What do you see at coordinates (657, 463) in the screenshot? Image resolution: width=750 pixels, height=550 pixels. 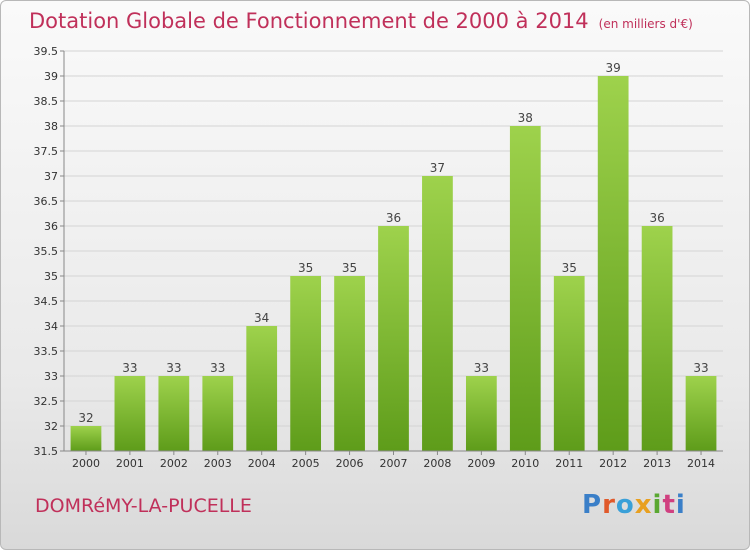 I see `x-tick-label: 2013` at bounding box center [657, 463].